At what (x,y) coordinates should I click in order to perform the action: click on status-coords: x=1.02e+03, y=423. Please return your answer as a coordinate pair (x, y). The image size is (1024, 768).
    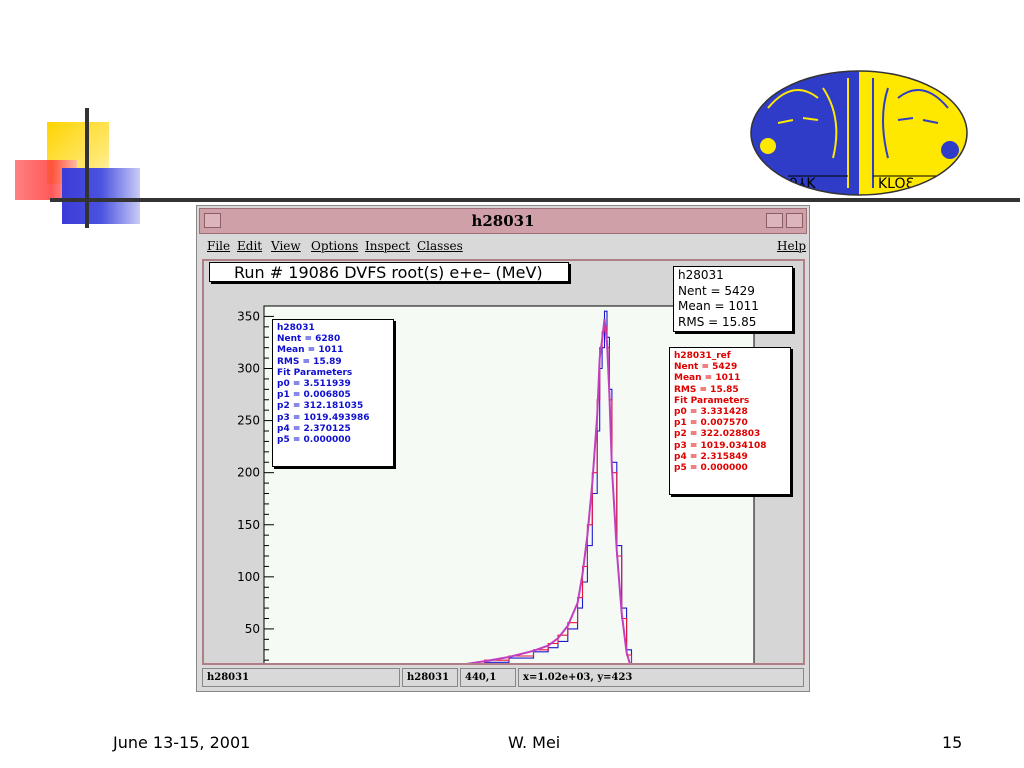
    Looking at the image, I should click on (661, 677).